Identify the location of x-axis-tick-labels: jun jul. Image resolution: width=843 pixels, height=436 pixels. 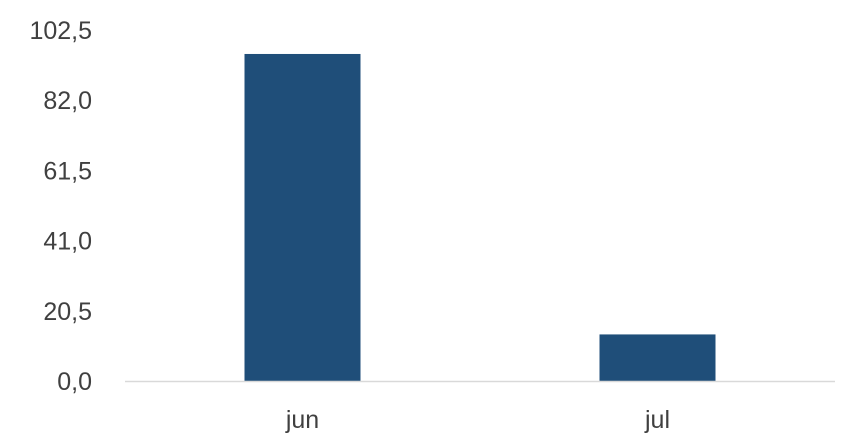
(477, 420).